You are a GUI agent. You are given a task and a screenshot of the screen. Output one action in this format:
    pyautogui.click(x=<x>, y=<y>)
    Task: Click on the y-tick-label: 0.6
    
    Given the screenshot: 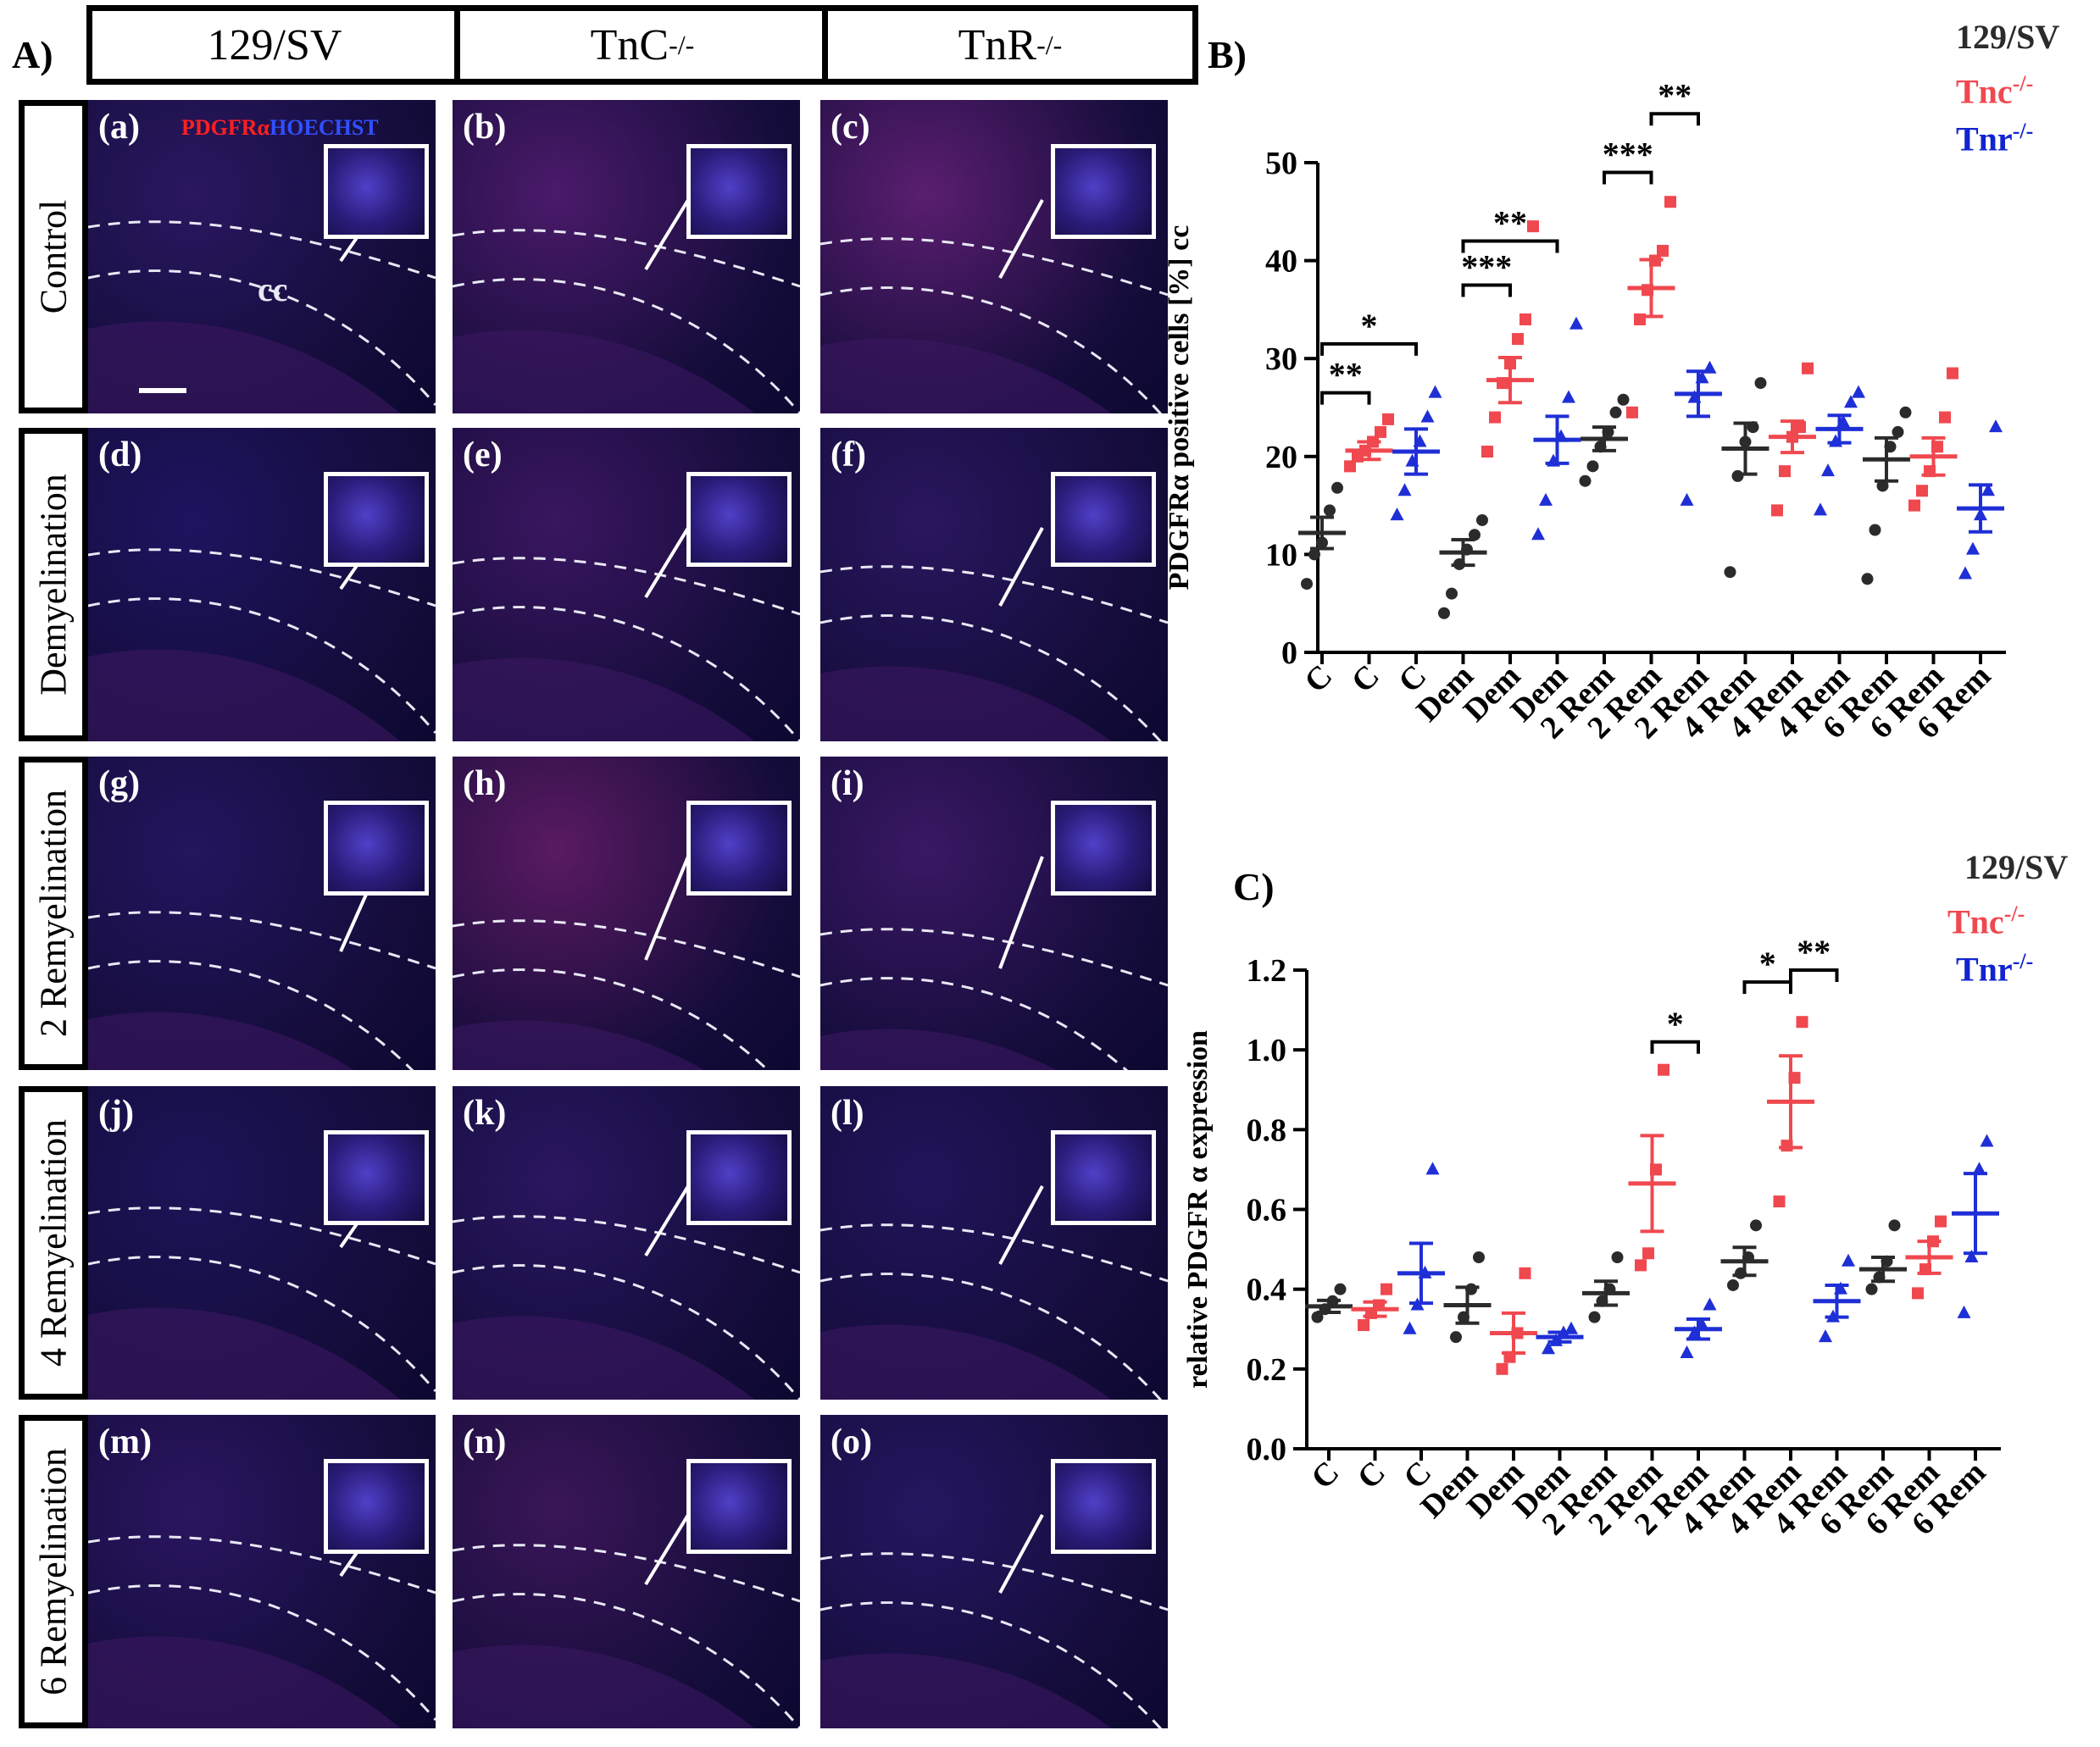 What is the action you would take?
    pyautogui.click(x=1267, y=1210)
    